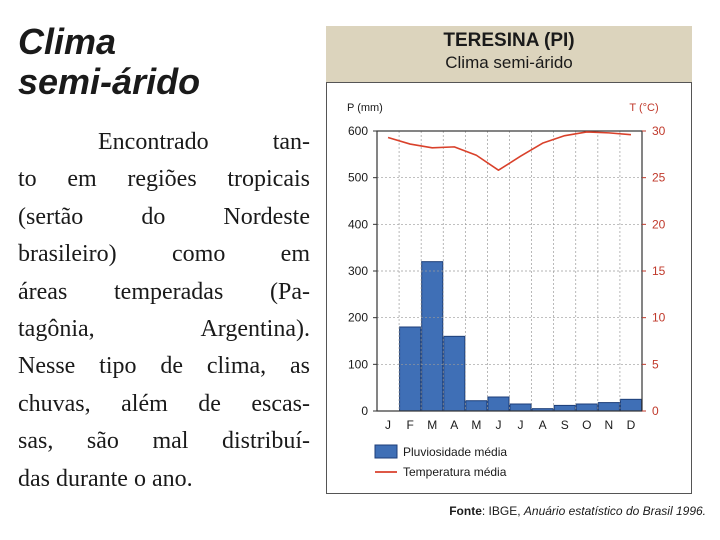 This screenshot has width=720, height=540. I want to click on y-tick-label-left: 200, so click(358, 318).